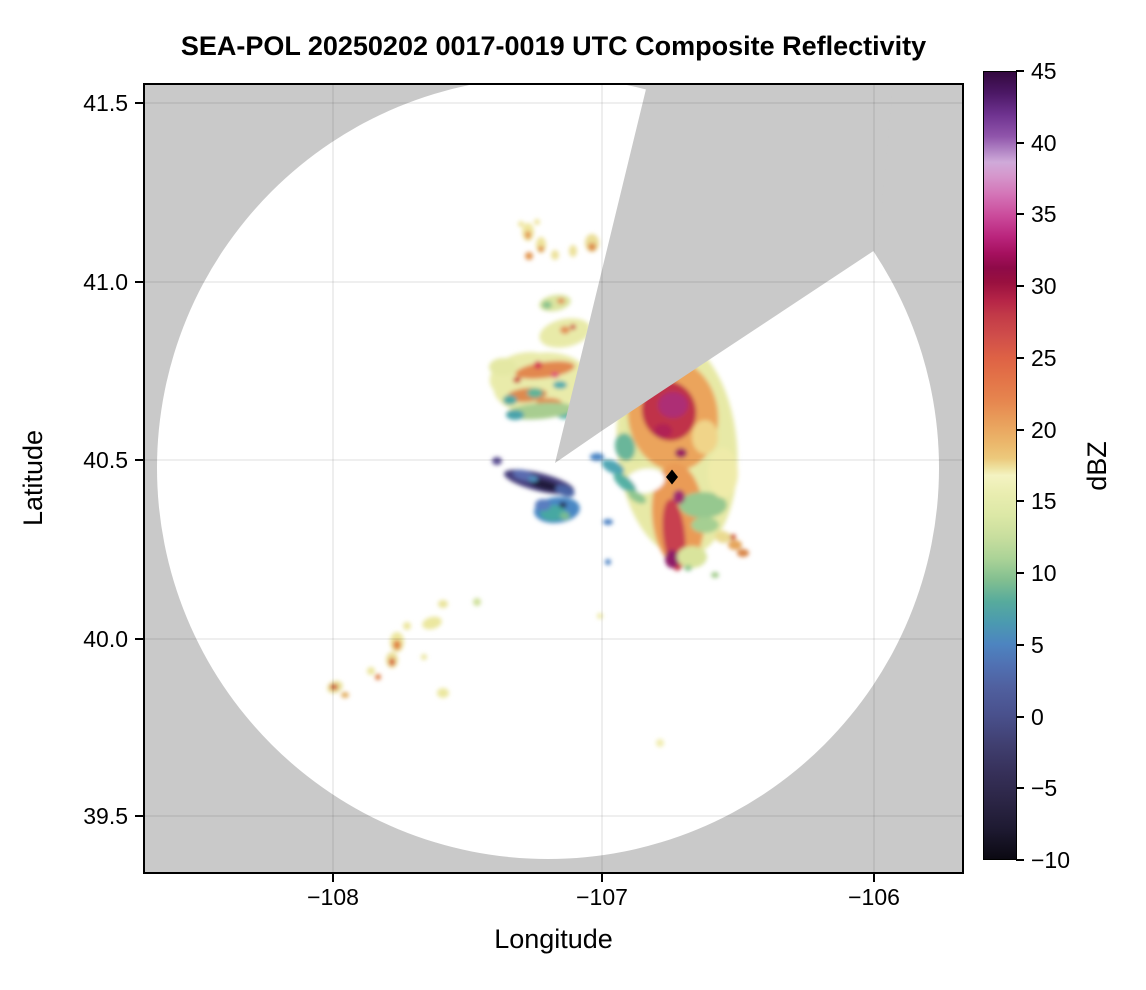 This screenshot has height=990, width=1146. I want to click on x-tick-label: −107, so click(602, 897).